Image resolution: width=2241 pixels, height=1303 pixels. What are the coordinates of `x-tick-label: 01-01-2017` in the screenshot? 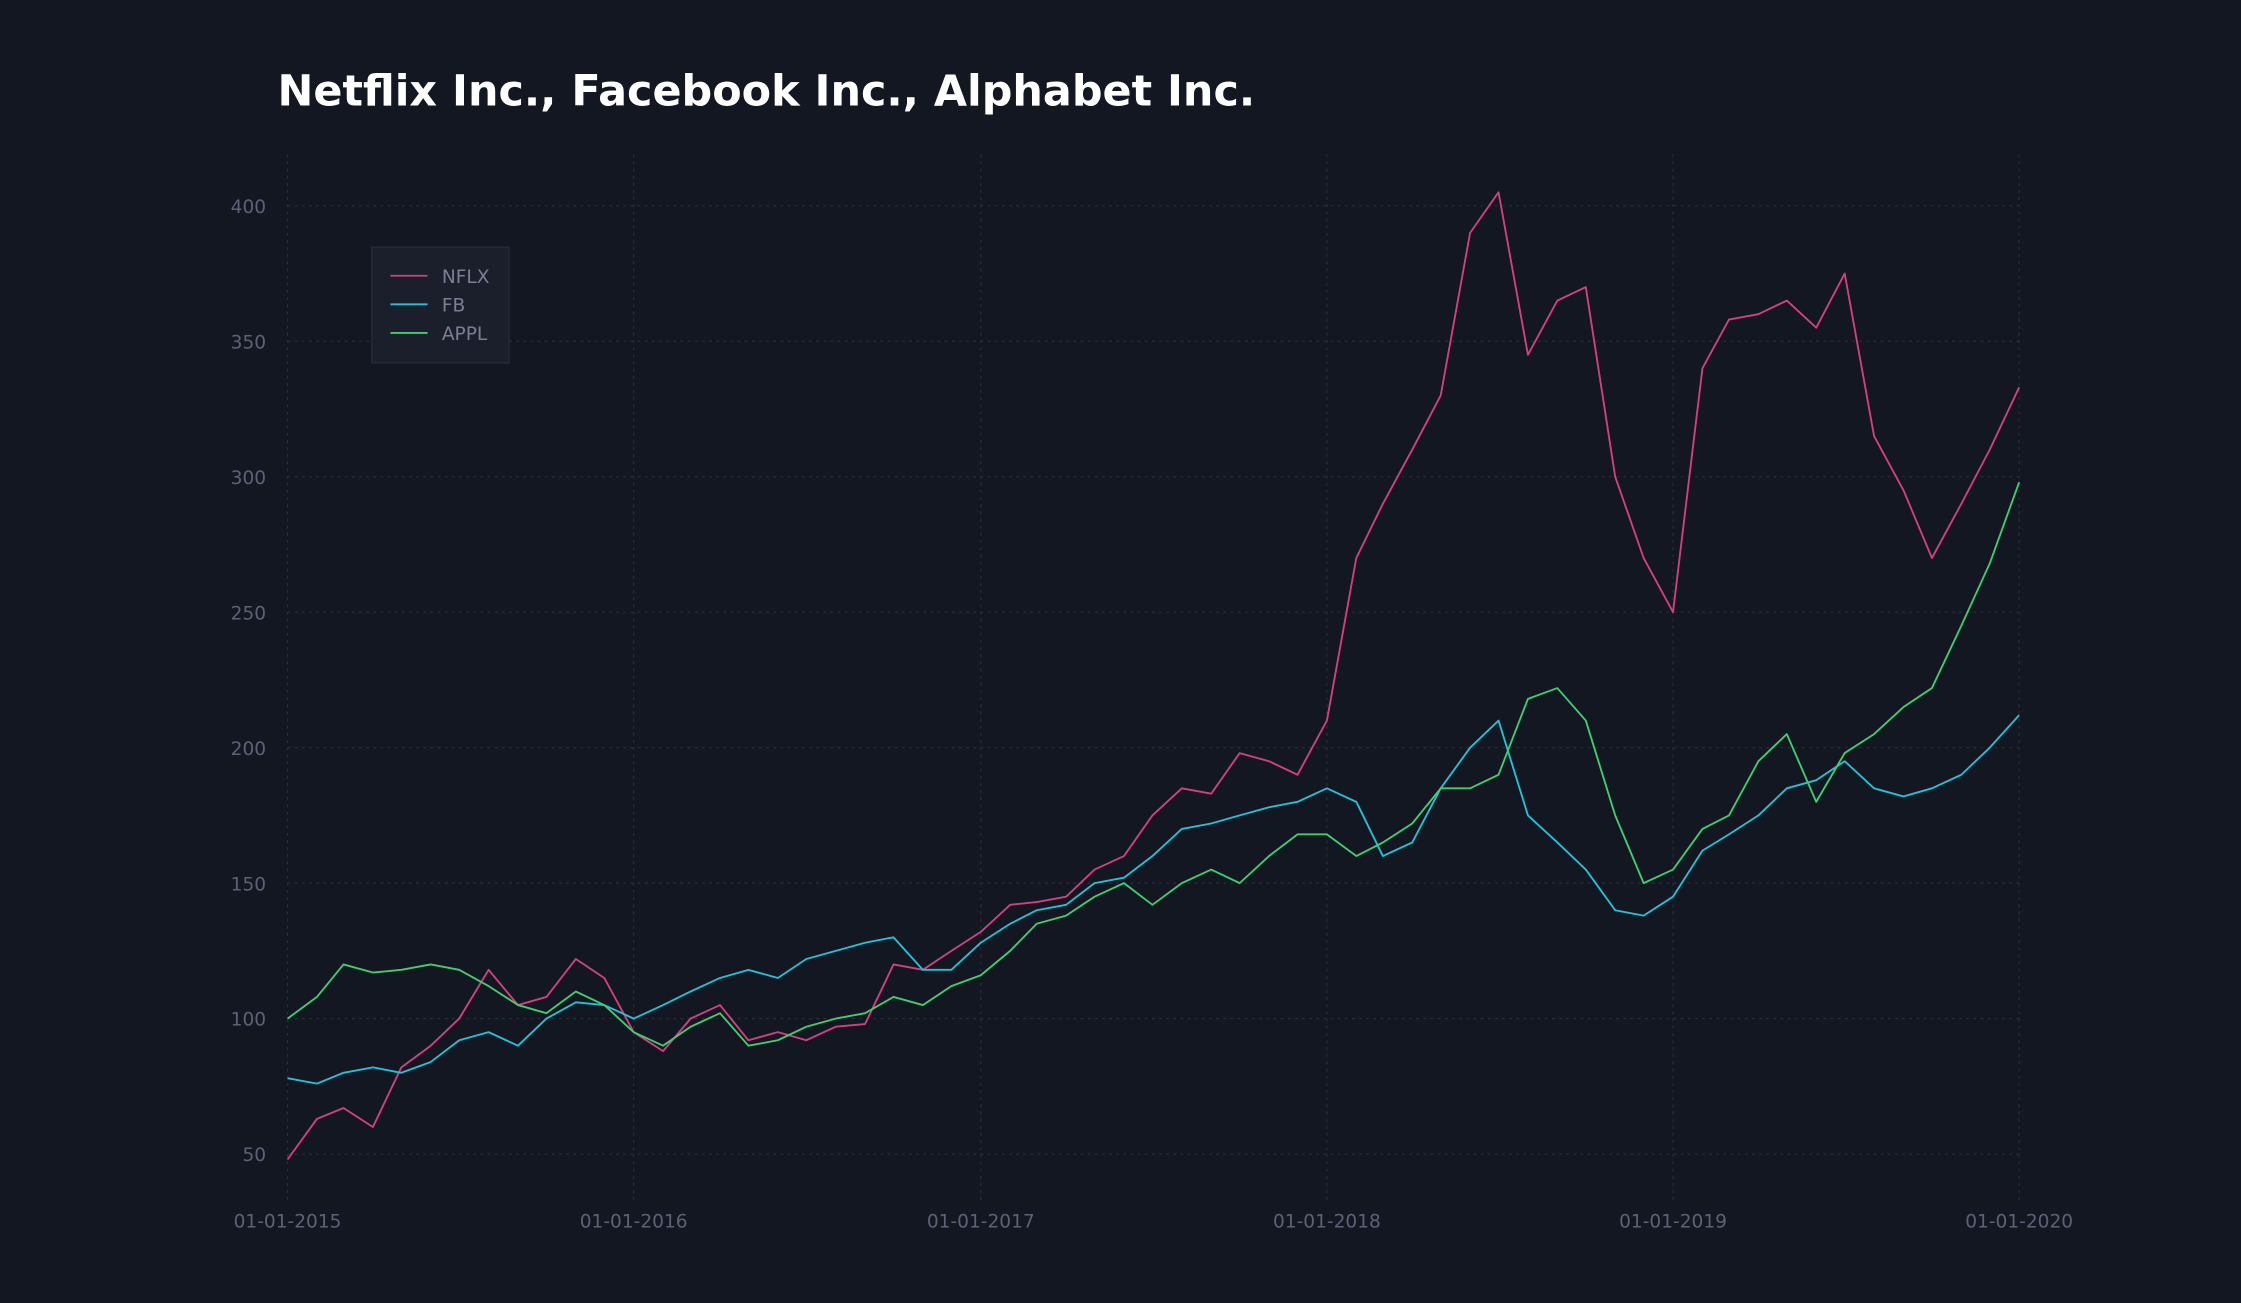 It's located at (981, 1221).